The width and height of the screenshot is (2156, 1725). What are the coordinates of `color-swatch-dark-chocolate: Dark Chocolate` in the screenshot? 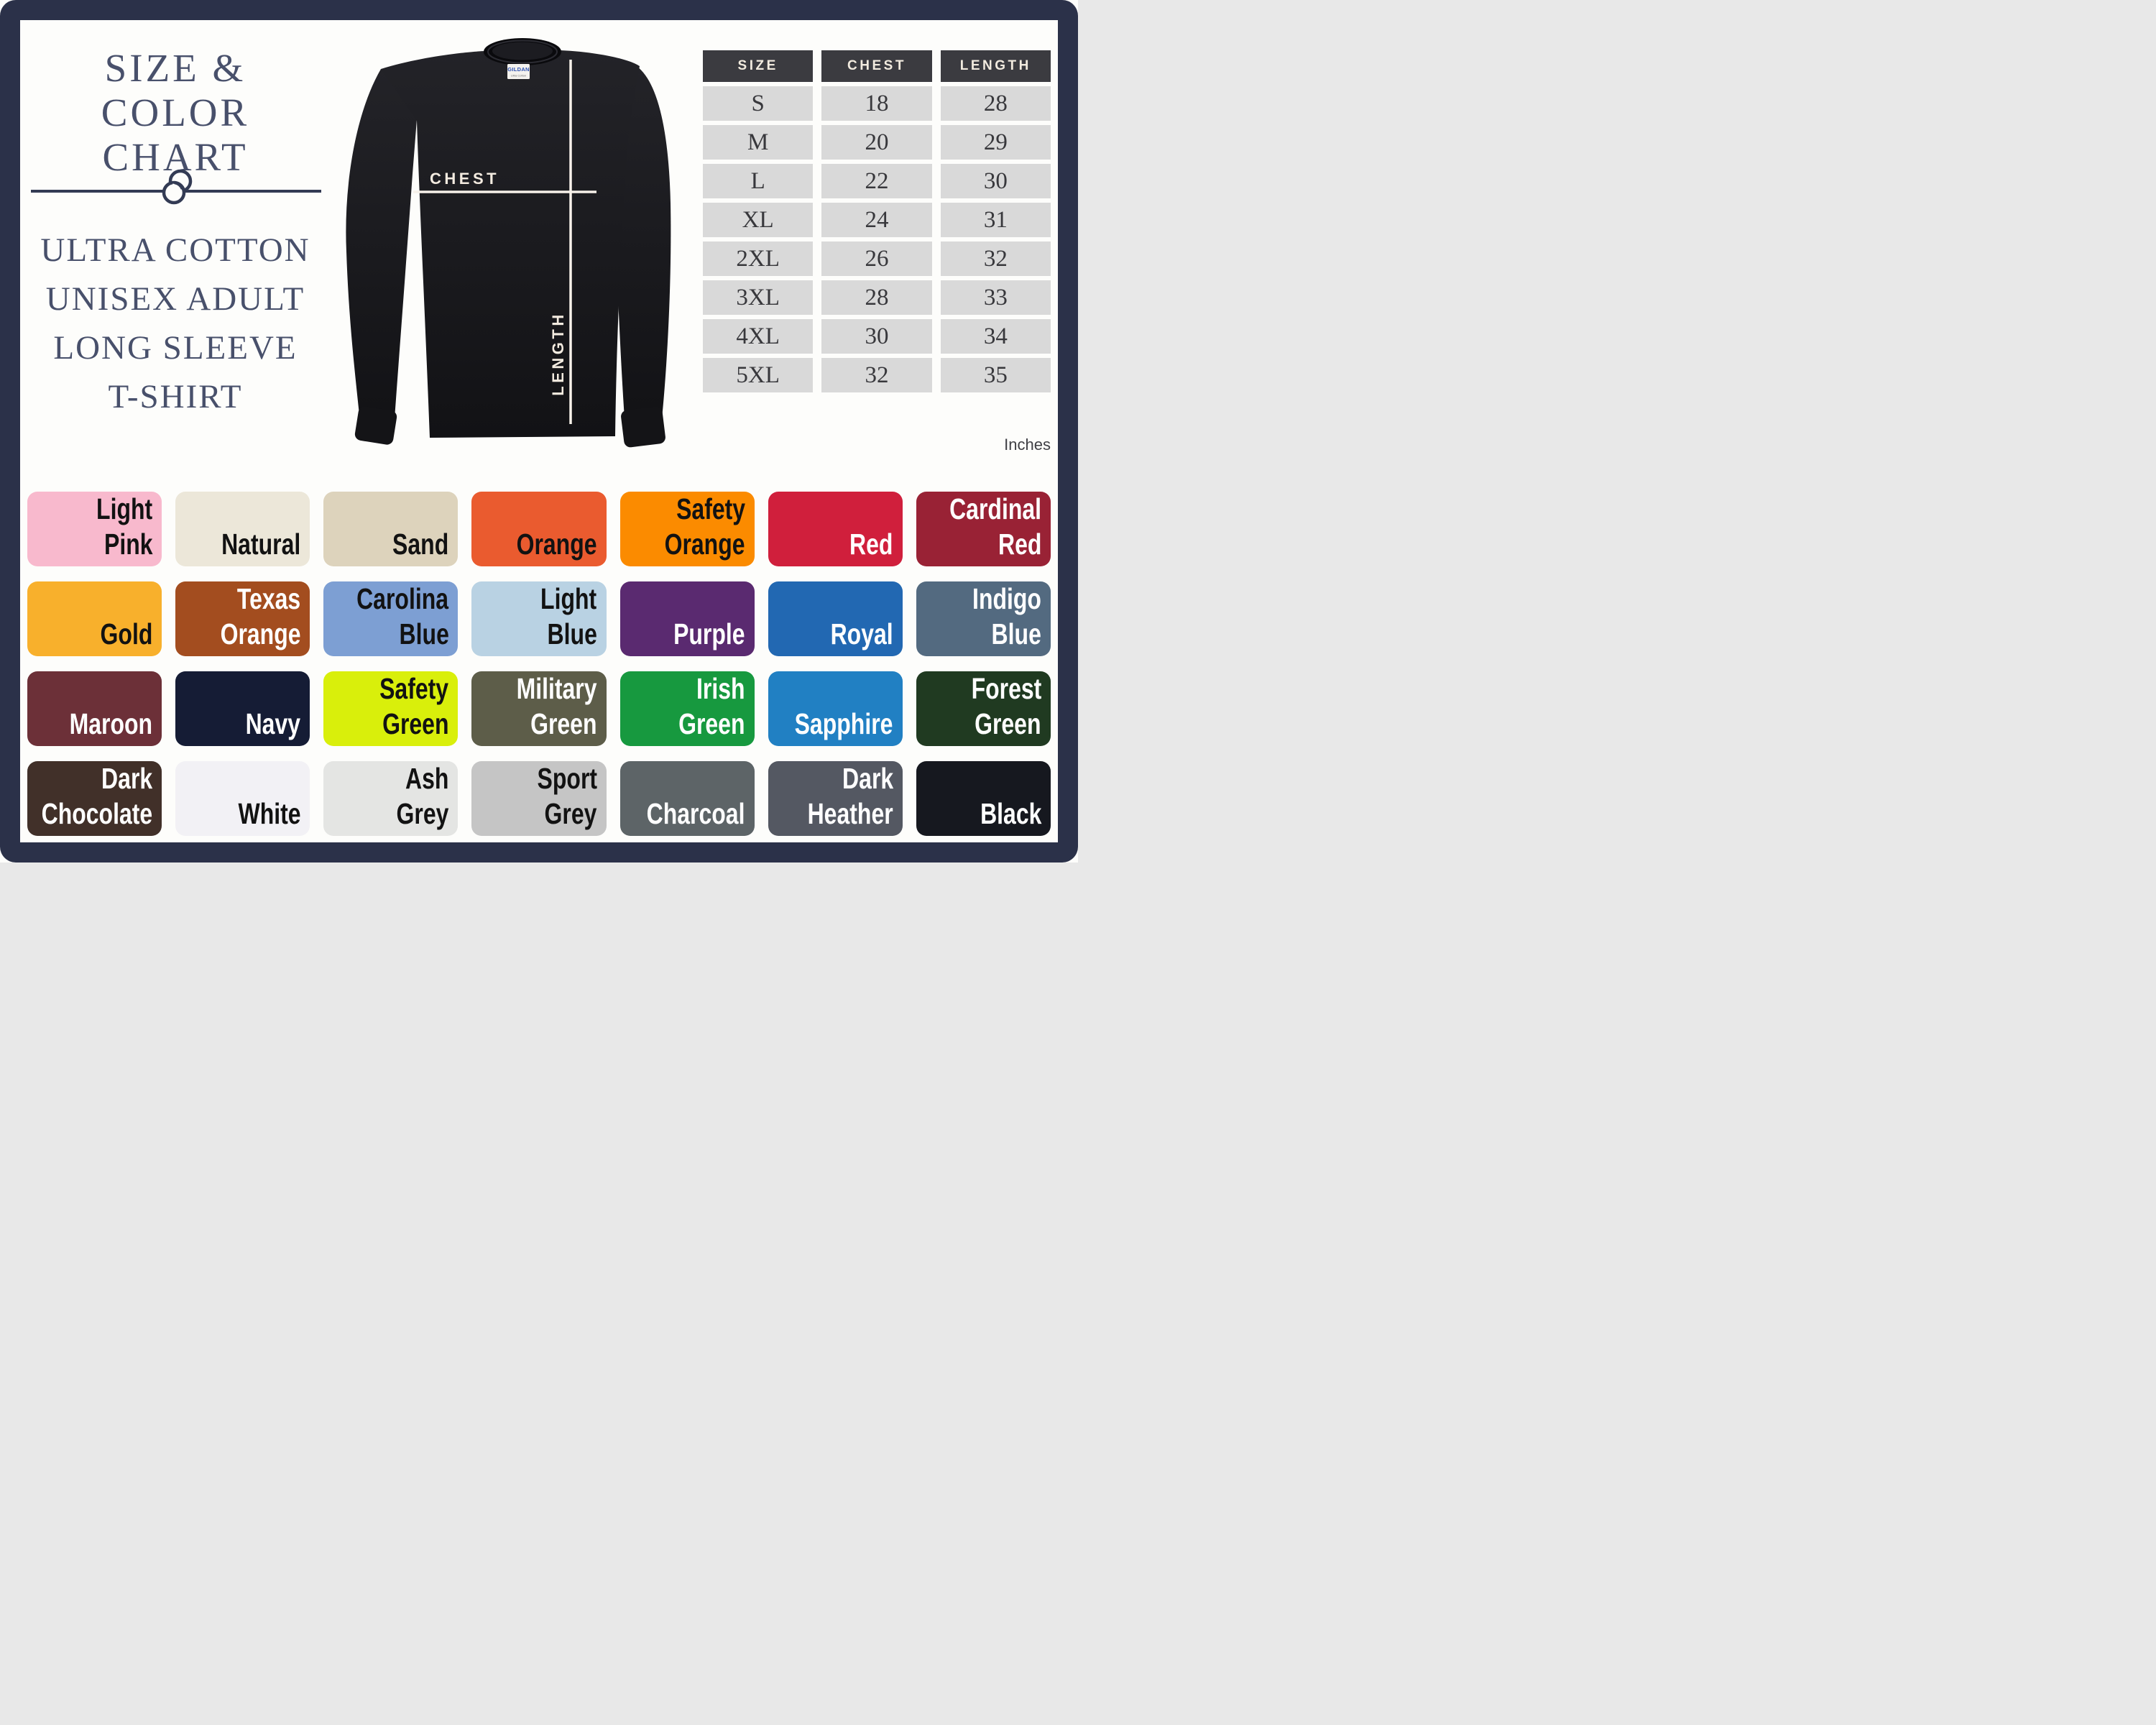 It's located at (94, 798).